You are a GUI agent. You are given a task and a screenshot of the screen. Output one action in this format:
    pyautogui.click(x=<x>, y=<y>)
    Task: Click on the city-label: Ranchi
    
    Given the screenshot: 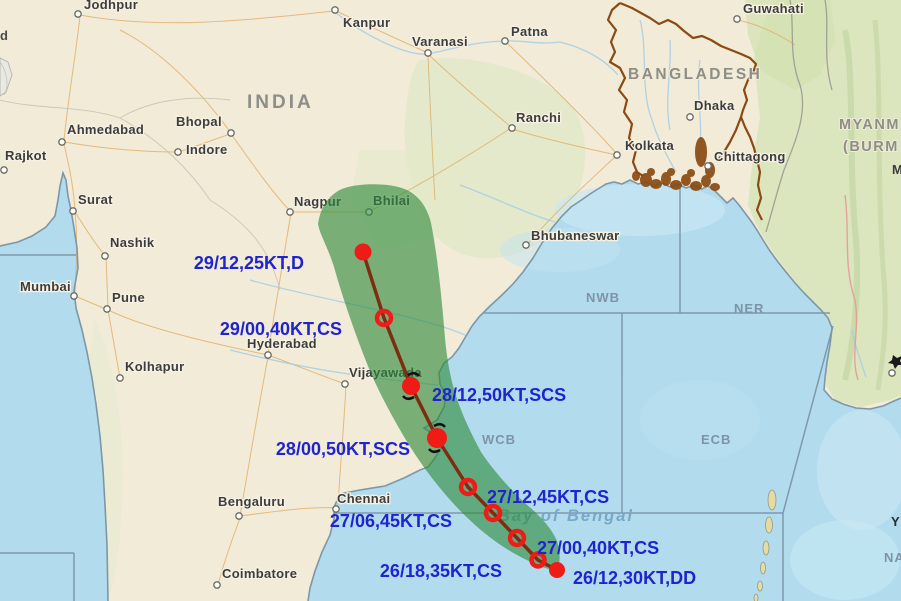 What is the action you would take?
    pyautogui.click(x=538, y=117)
    